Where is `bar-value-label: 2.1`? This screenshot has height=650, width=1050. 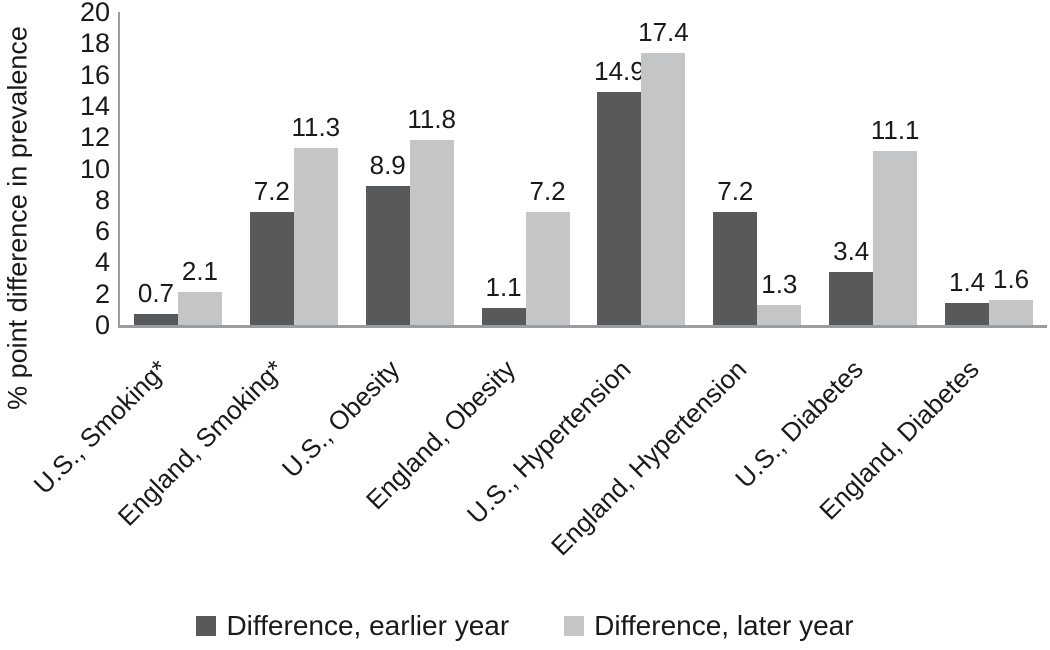 bar-value-label: 2.1 is located at coordinates (200, 271).